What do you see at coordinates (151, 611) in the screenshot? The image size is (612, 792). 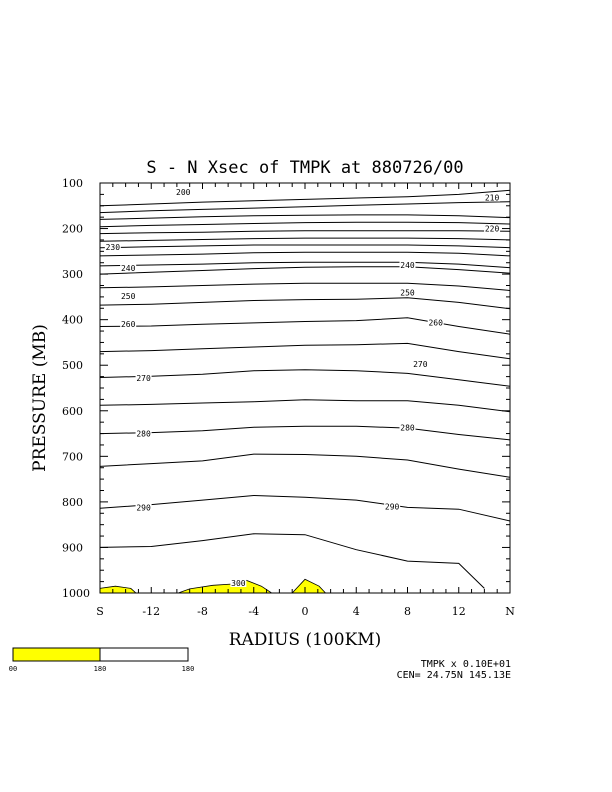 I see `x-tick-label: -12` at bounding box center [151, 611].